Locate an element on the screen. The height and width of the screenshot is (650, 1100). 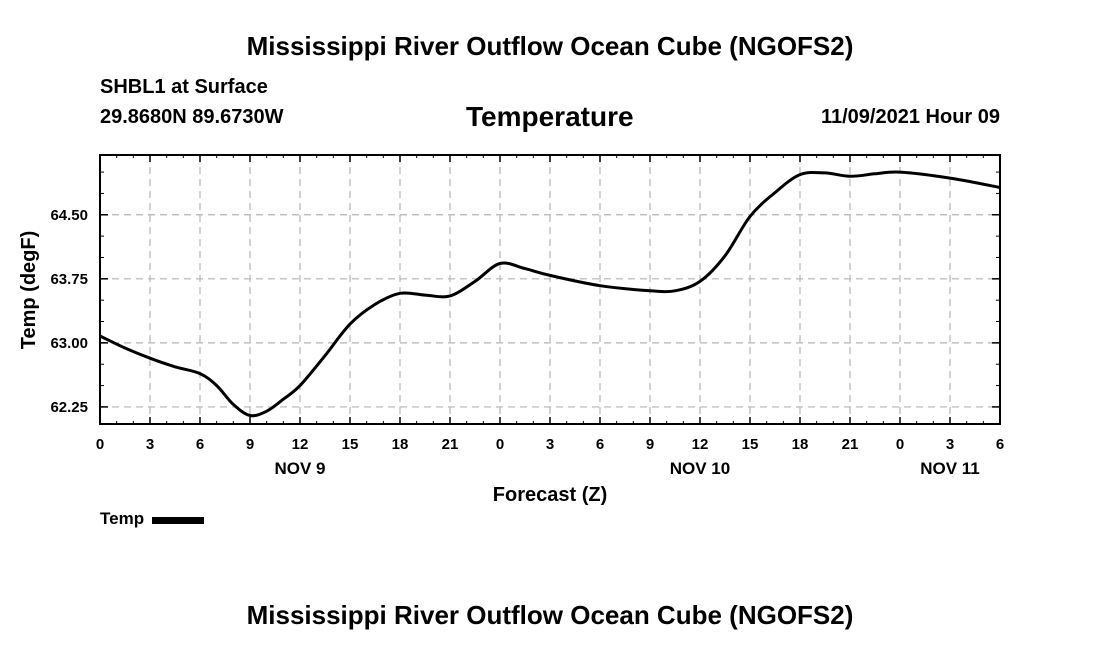
y-axis-label: Temp (degF) is located at coordinates (29, 290).